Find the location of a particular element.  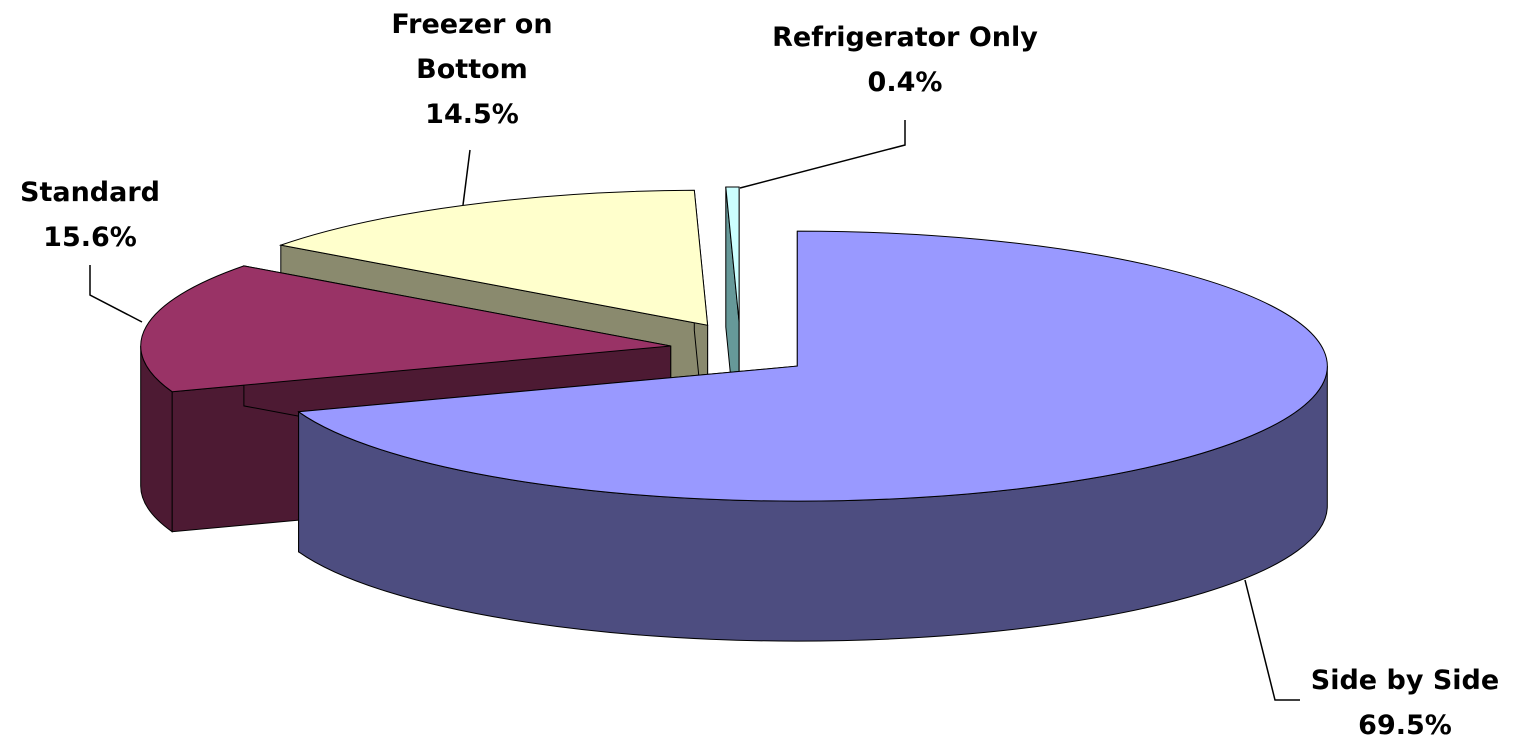

category-label: Standard is located at coordinates (90, 192).